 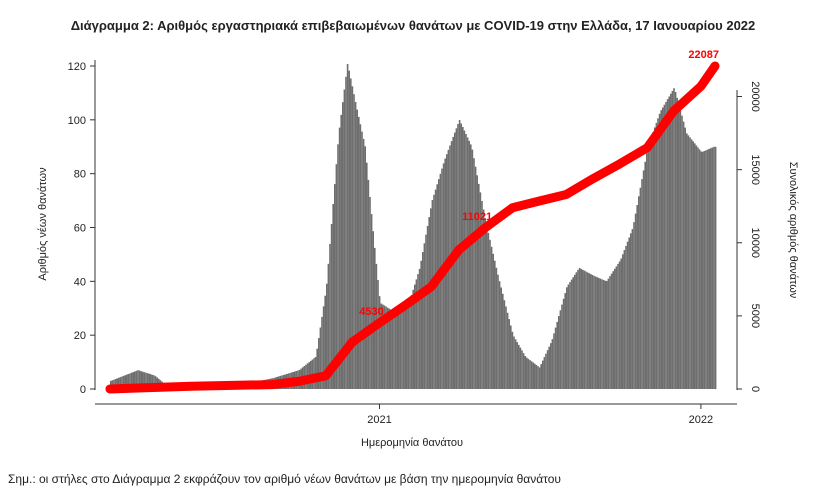 What do you see at coordinates (80, 175) in the screenshot?
I see `y-tick-label: 80` at bounding box center [80, 175].